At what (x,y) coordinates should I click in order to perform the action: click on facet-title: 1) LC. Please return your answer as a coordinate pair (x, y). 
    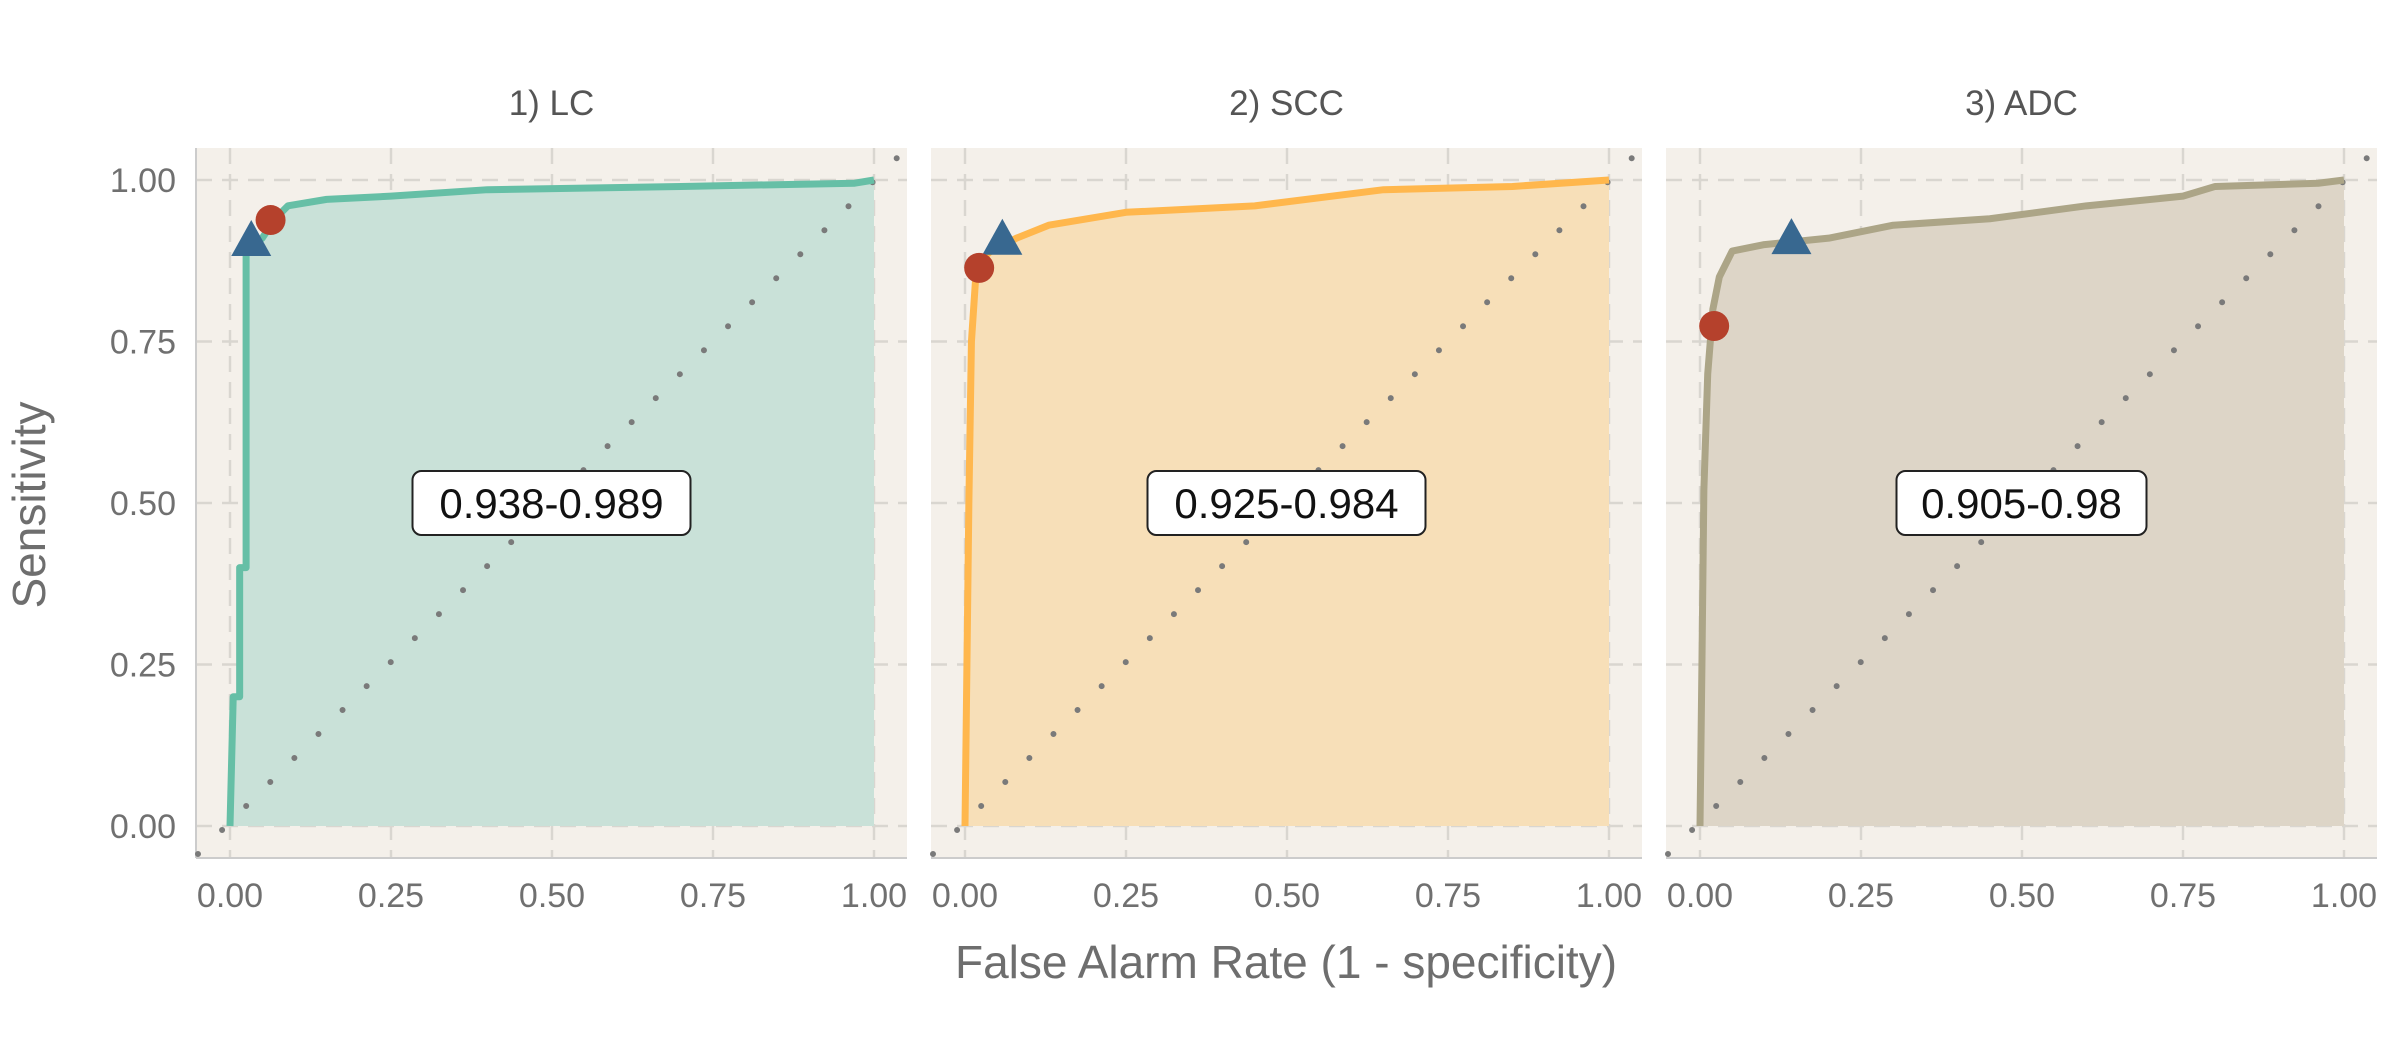
    Looking at the image, I should click on (552, 103).